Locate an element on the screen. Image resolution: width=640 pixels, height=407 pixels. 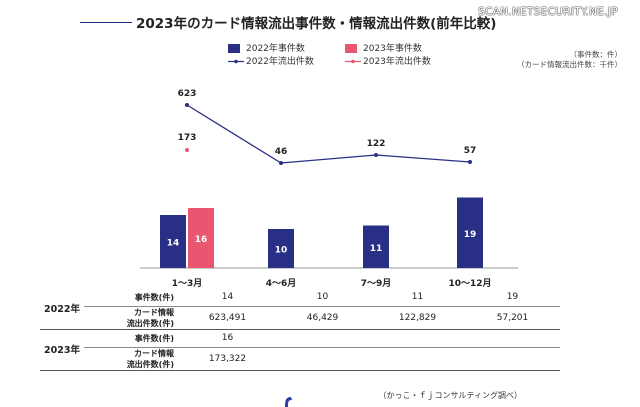
legend-item-2023-cases: 2023年事件数 is located at coordinates (383, 47).